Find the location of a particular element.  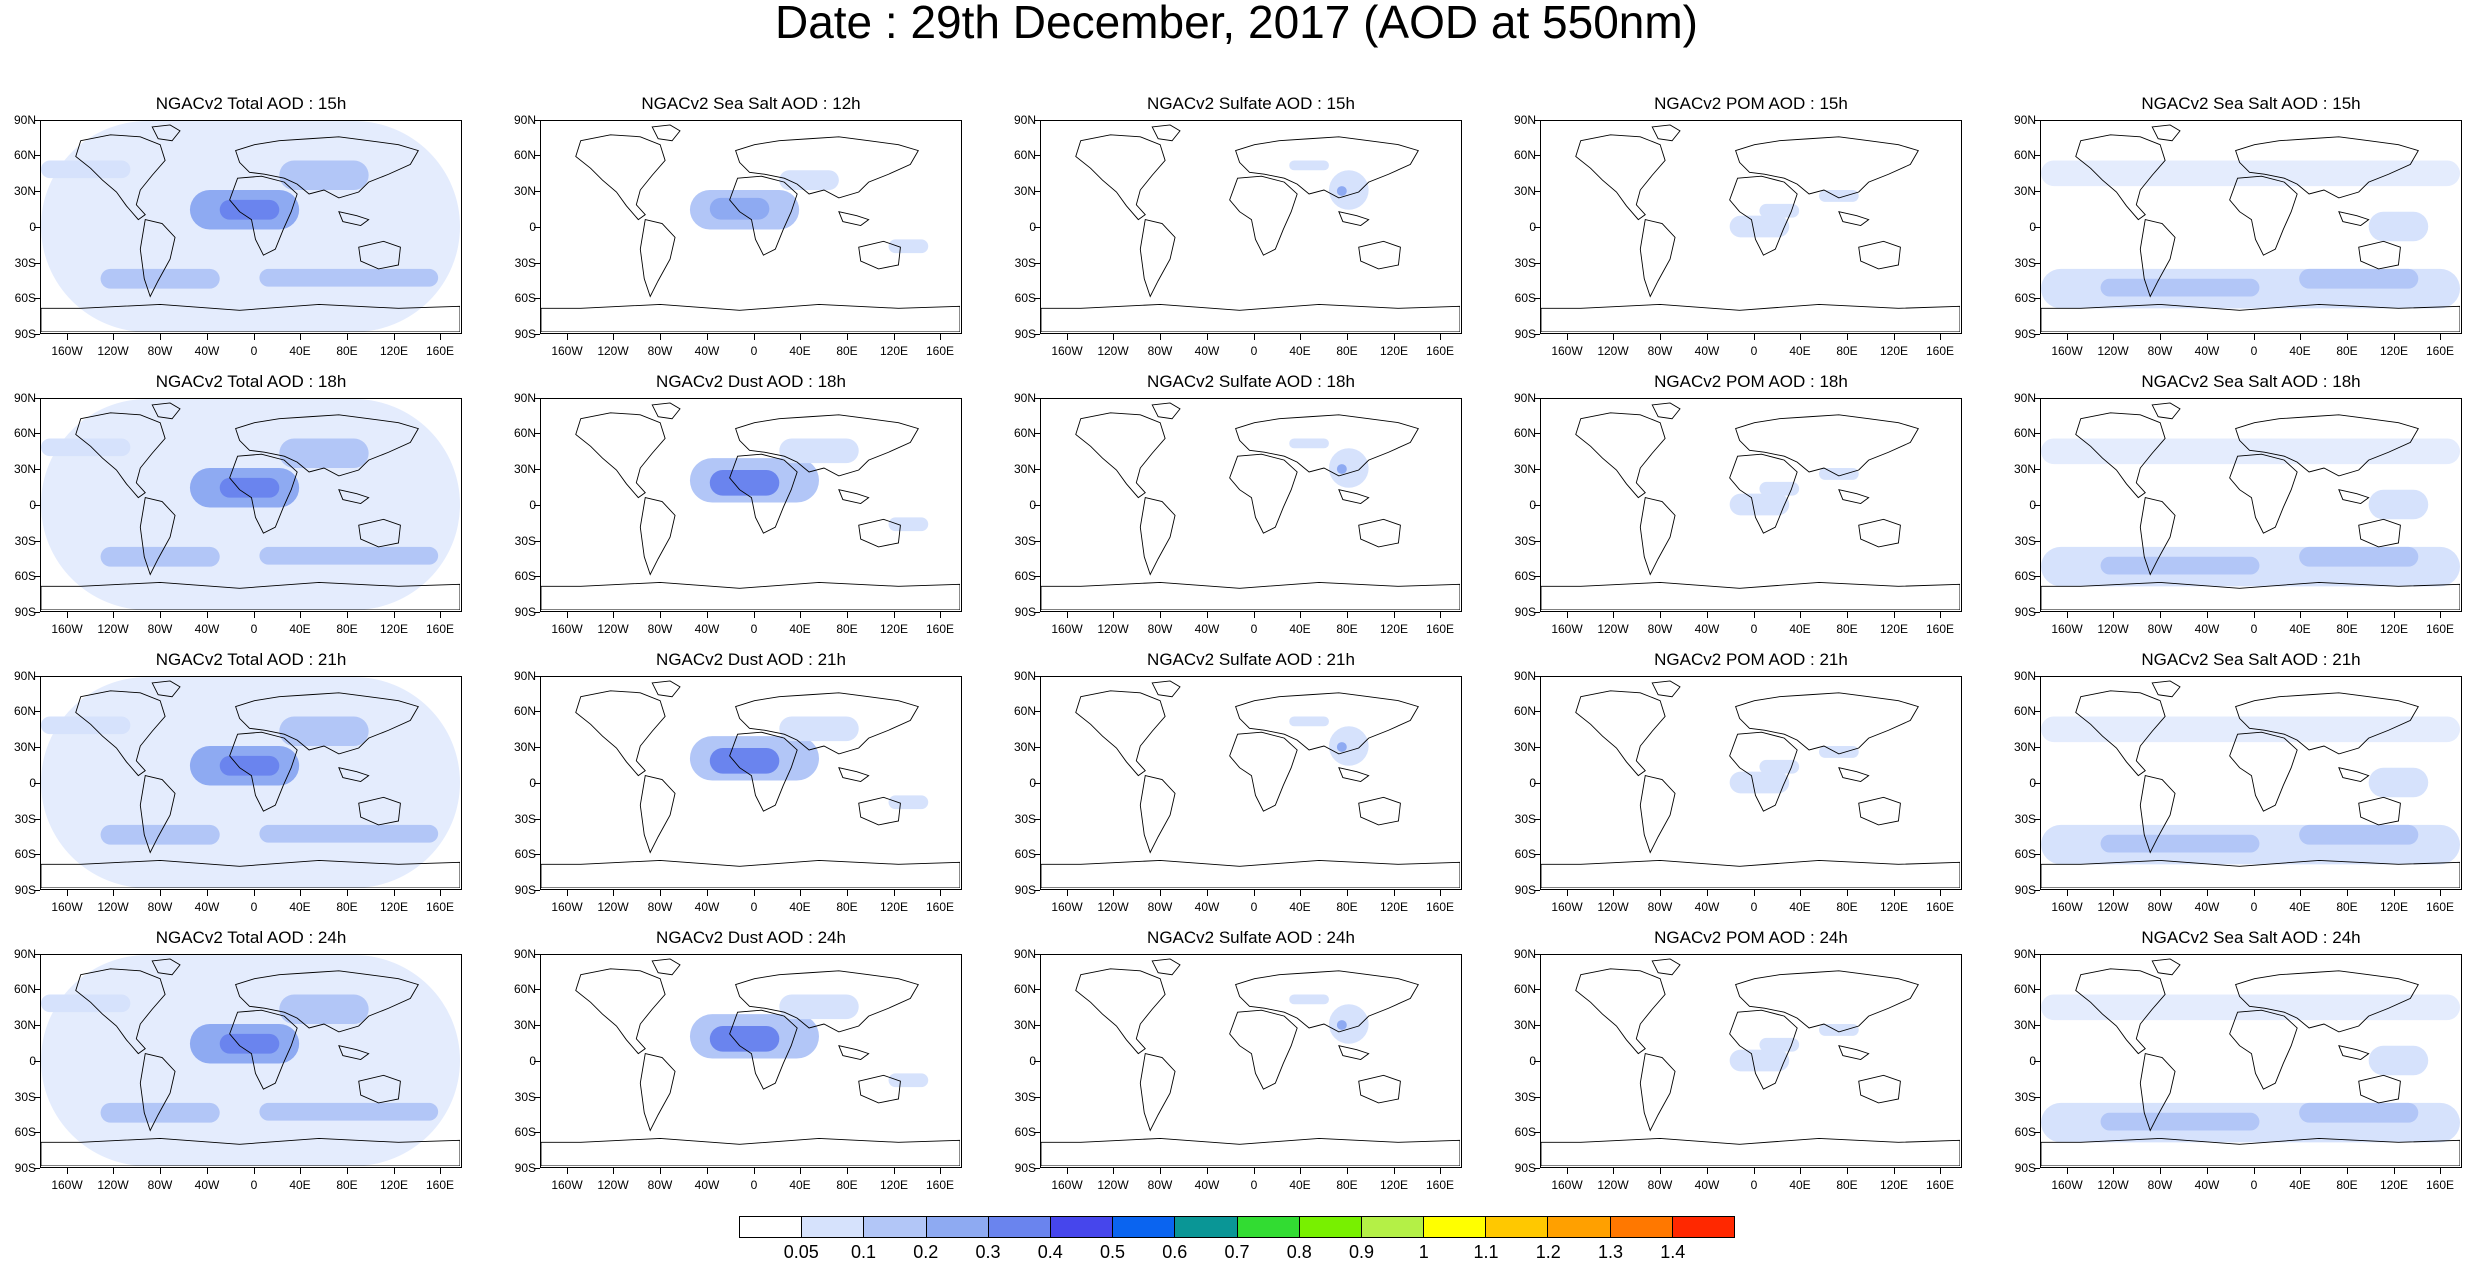

panel-title: NGACv2 Total AOD : 18h is located at coordinates (251, 381).